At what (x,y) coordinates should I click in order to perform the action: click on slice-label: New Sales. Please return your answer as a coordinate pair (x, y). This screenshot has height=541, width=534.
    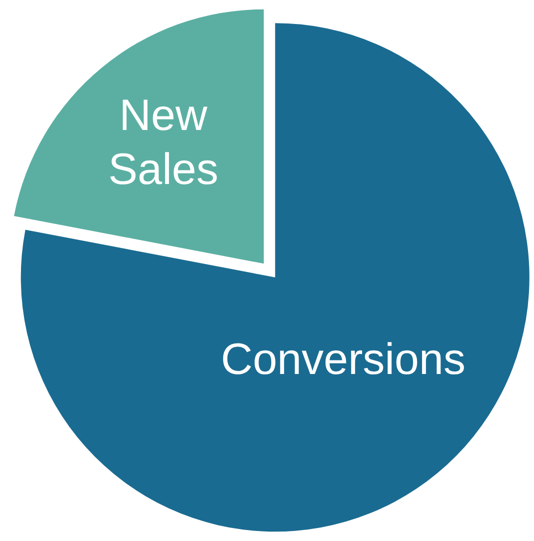
    Looking at the image, I should click on (163, 142).